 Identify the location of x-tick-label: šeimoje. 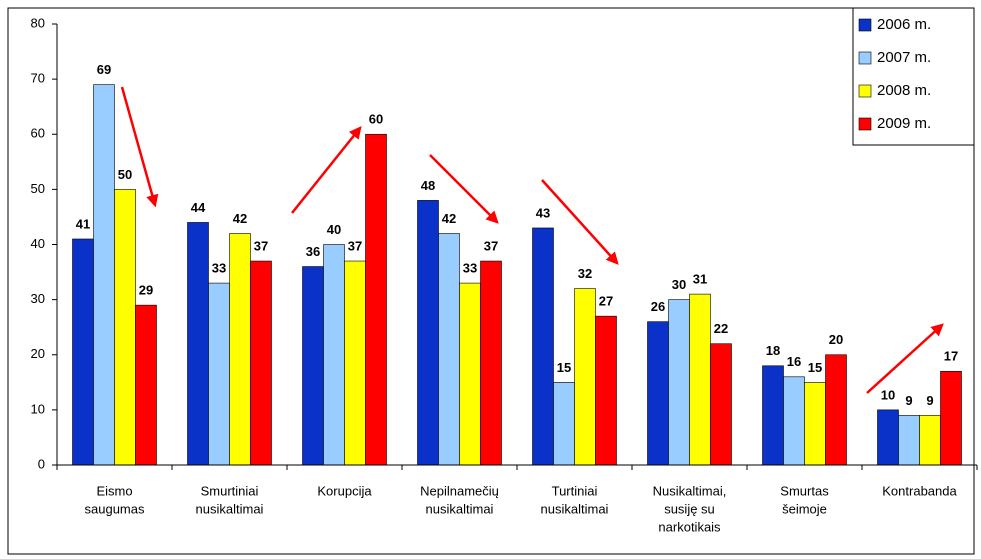
(804, 508).